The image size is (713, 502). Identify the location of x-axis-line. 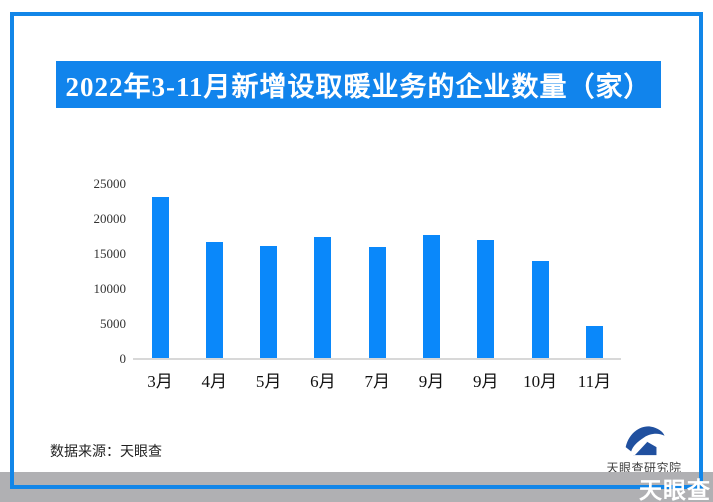
(377, 359).